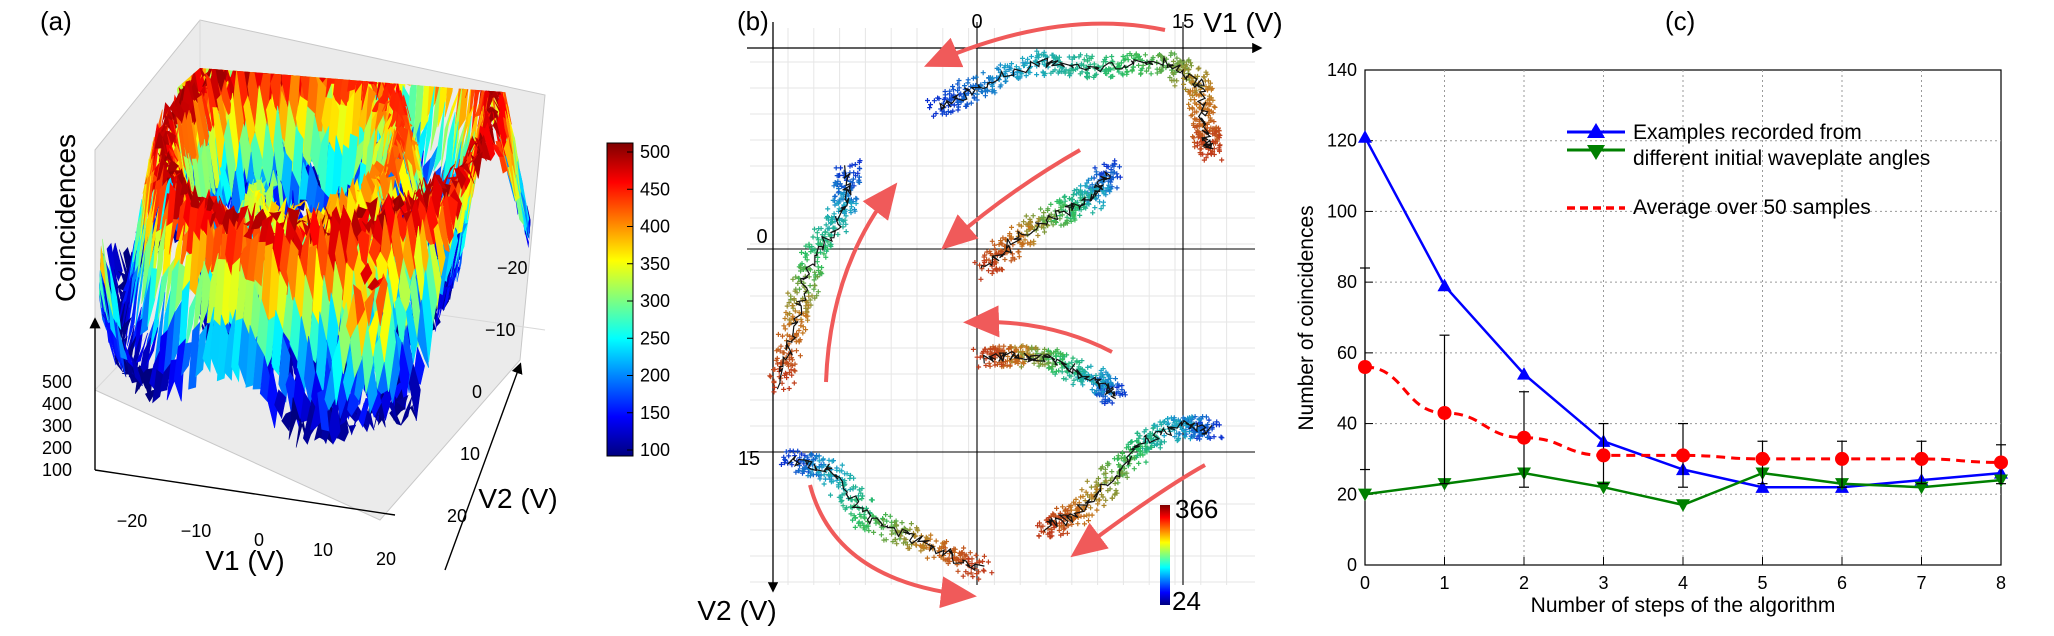  What do you see at coordinates (57, 470) in the screenshot?
I see `panel-a-z-tick-label: 100` at bounding box center [57, 470].